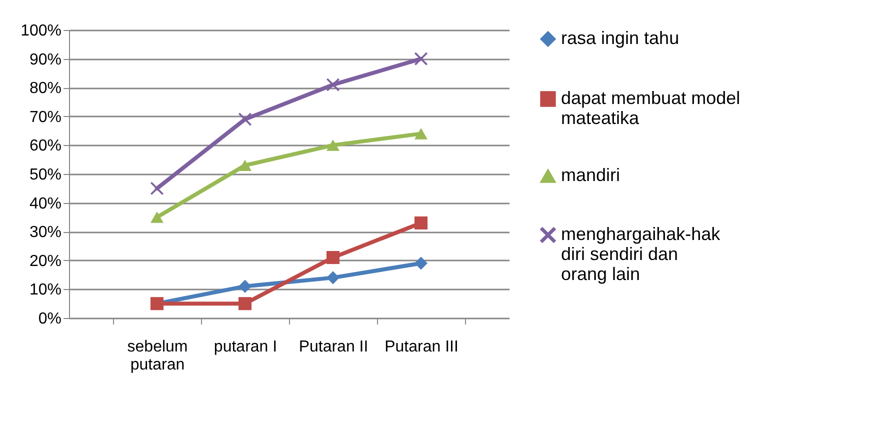 The image size is (874, 433). What do you see at coordinates (246, 347) in the screenshot?
I see `x-tick-label: putaran I` at bounding box center [246, 347].